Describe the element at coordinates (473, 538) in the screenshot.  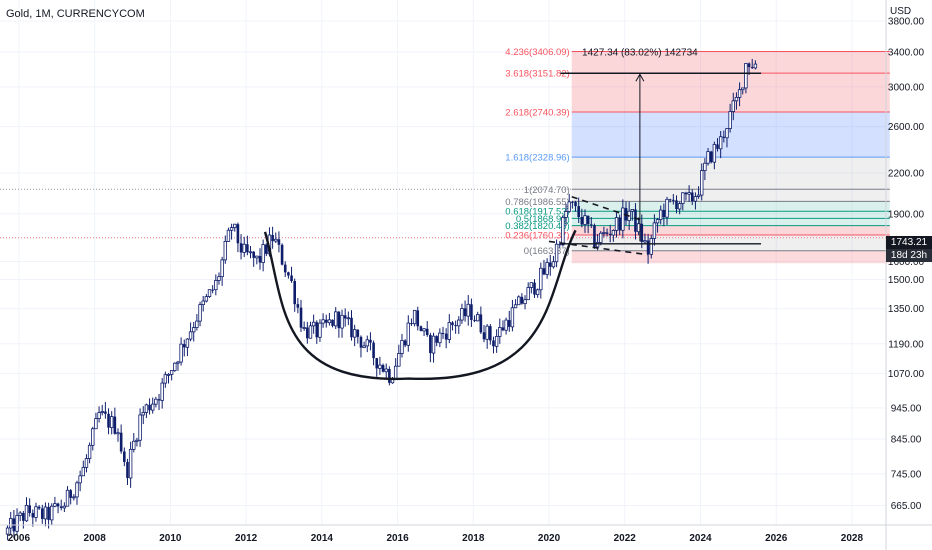
I see `x-tick-label: 2018` at that location.